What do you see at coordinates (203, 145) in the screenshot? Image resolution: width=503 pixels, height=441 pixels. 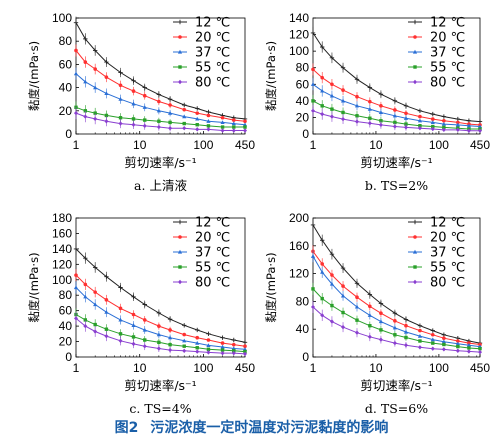 I see `x-tick-label: 100` at bounding box center [203, 145].